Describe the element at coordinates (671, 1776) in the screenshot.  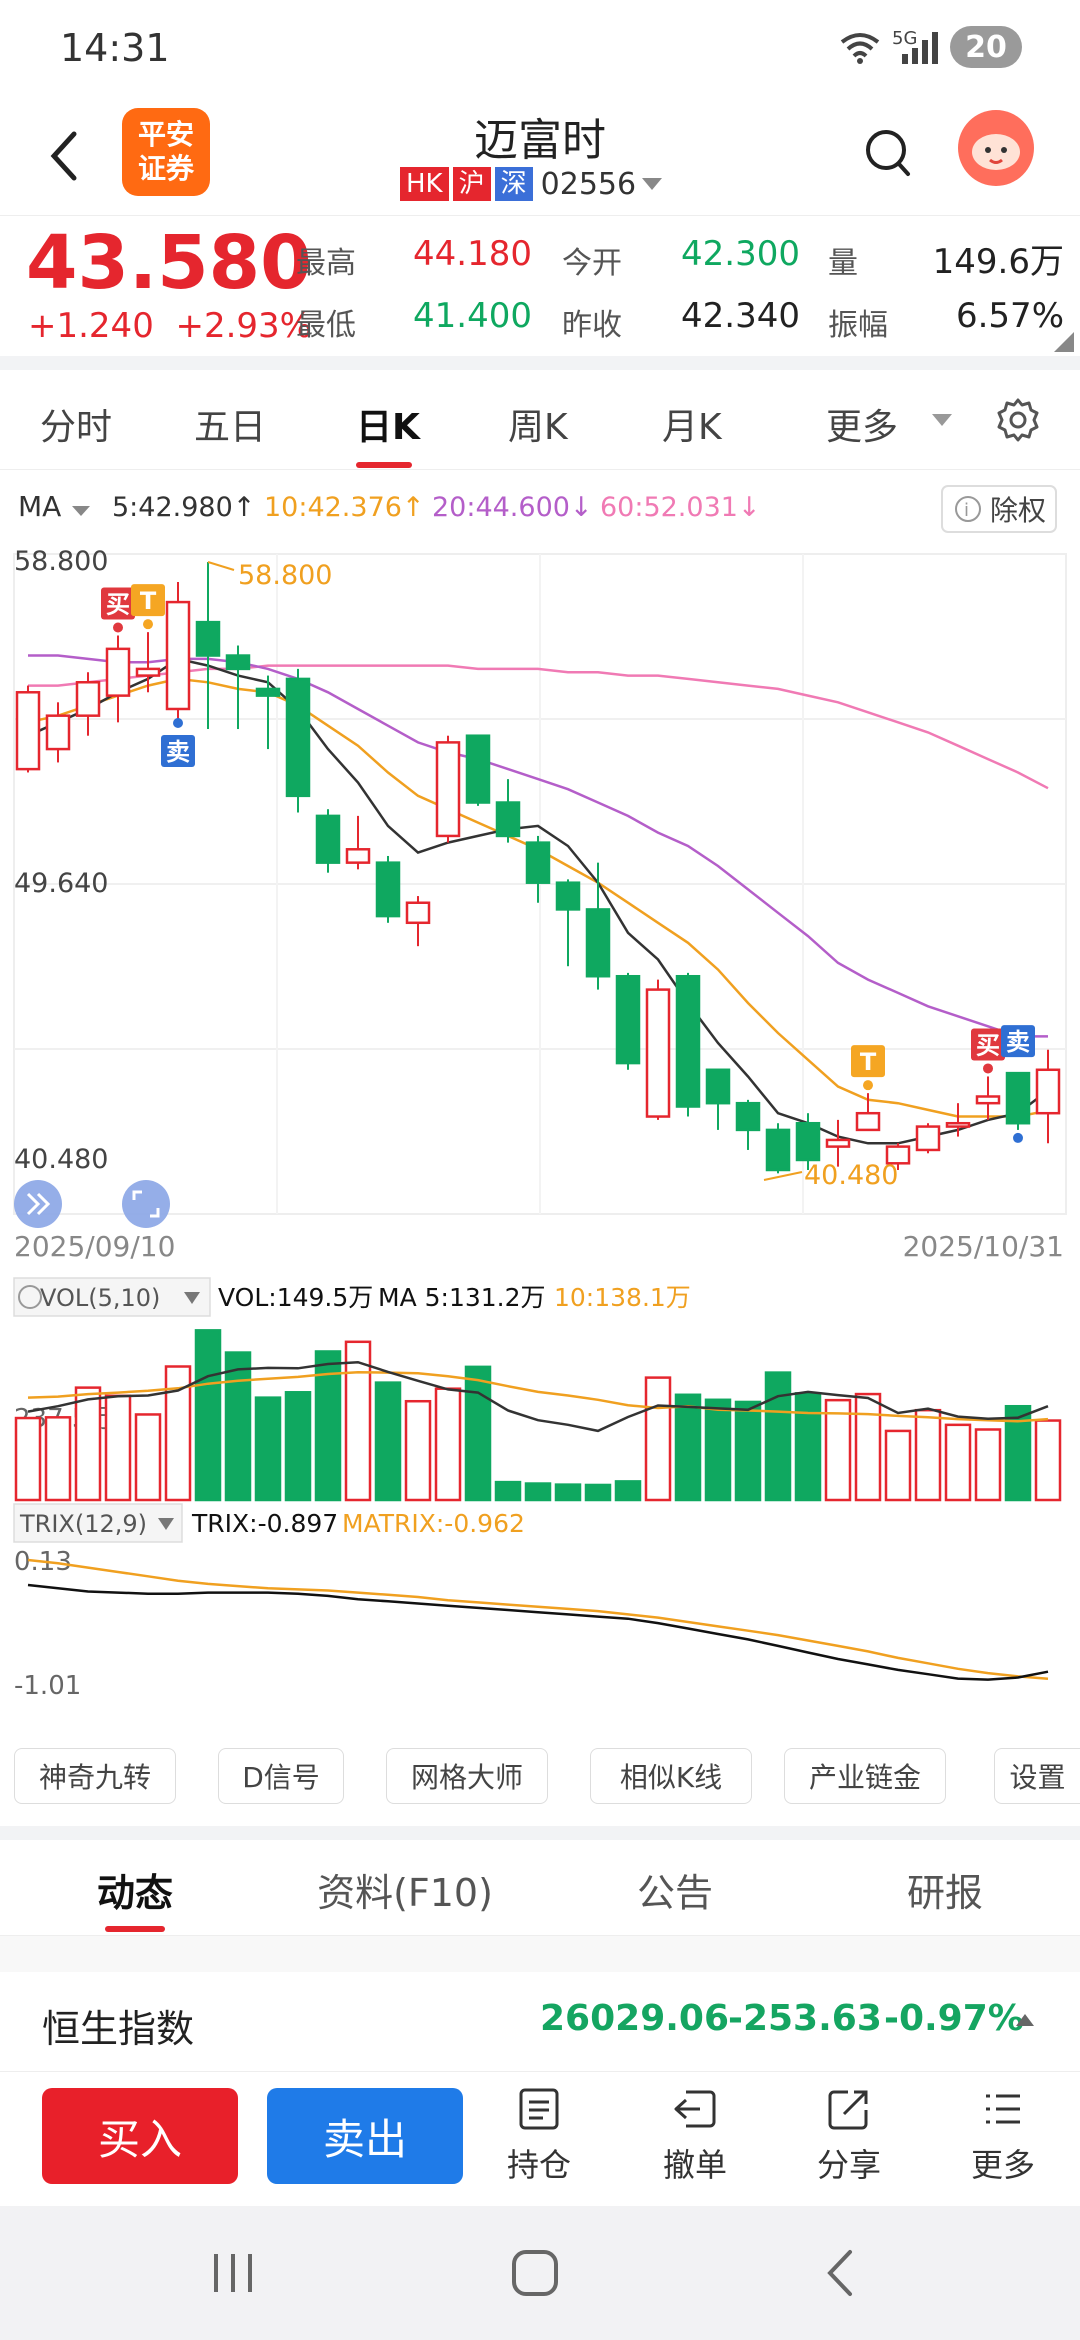
I see `feature-button-similar-kline: 相似K线` at that location.